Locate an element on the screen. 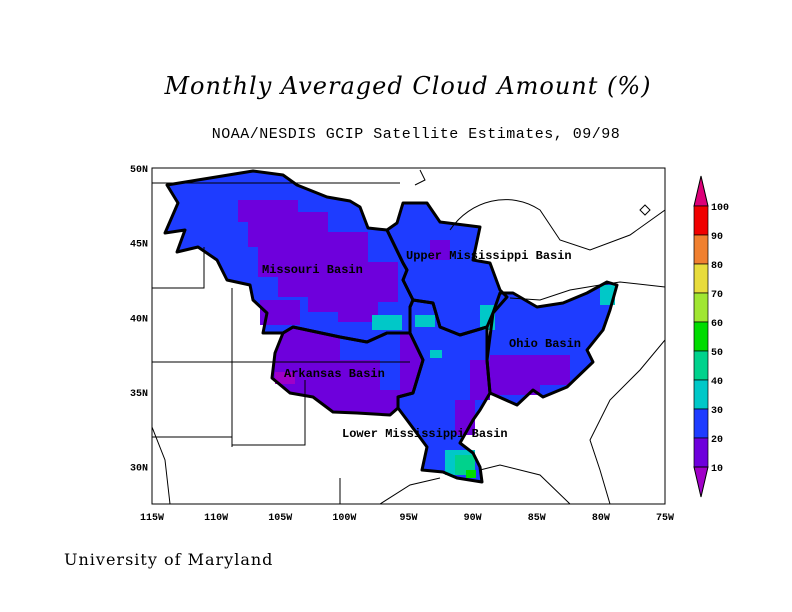 This screenshot has height=612, width=792. colorbar-label: 50 is located at coordinates (717, 353).